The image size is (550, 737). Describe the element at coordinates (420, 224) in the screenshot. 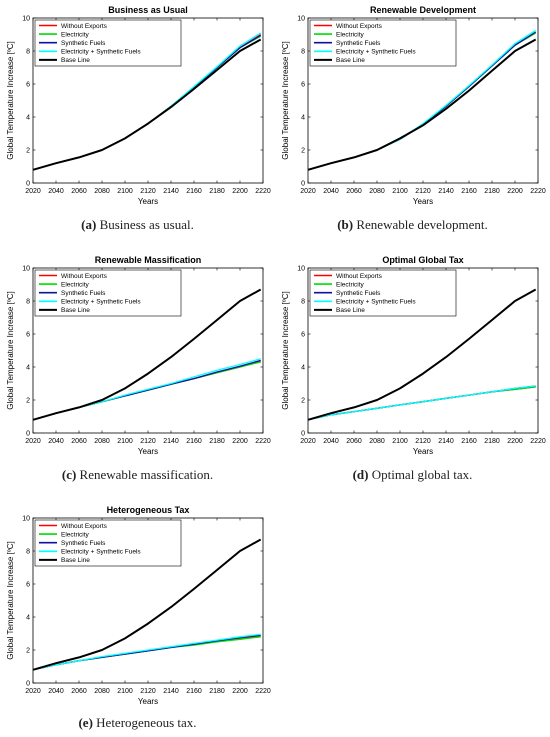

I see `caption-text: Renewable development.` at that location.